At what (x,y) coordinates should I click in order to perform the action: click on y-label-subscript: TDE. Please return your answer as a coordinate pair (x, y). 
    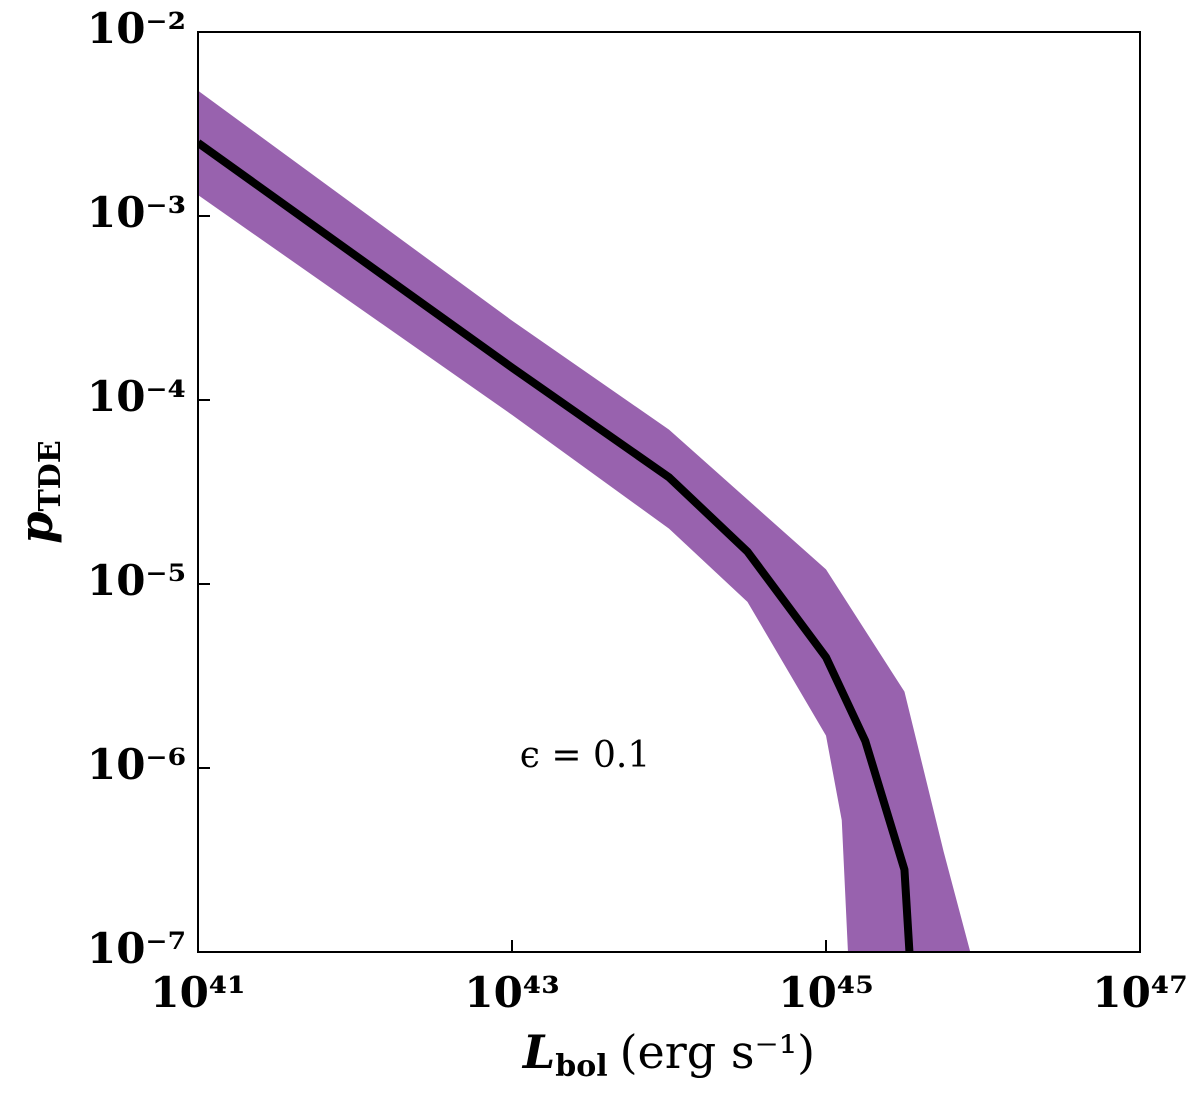
    Looking at the image, I should click on (50, 475).